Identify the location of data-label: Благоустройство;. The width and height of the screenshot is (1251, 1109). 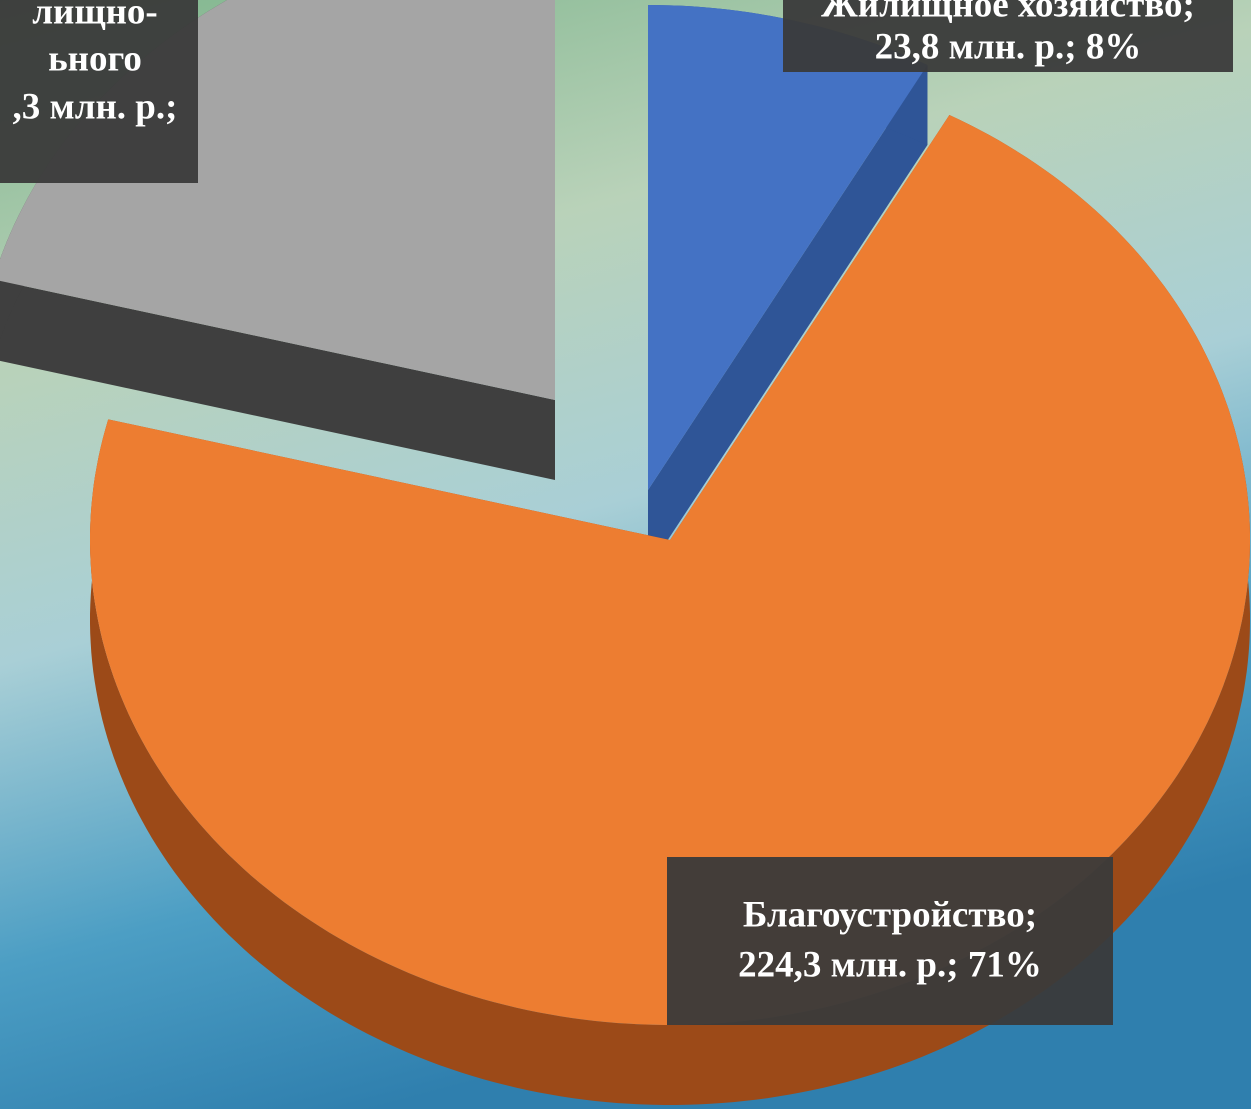
(890, 914).